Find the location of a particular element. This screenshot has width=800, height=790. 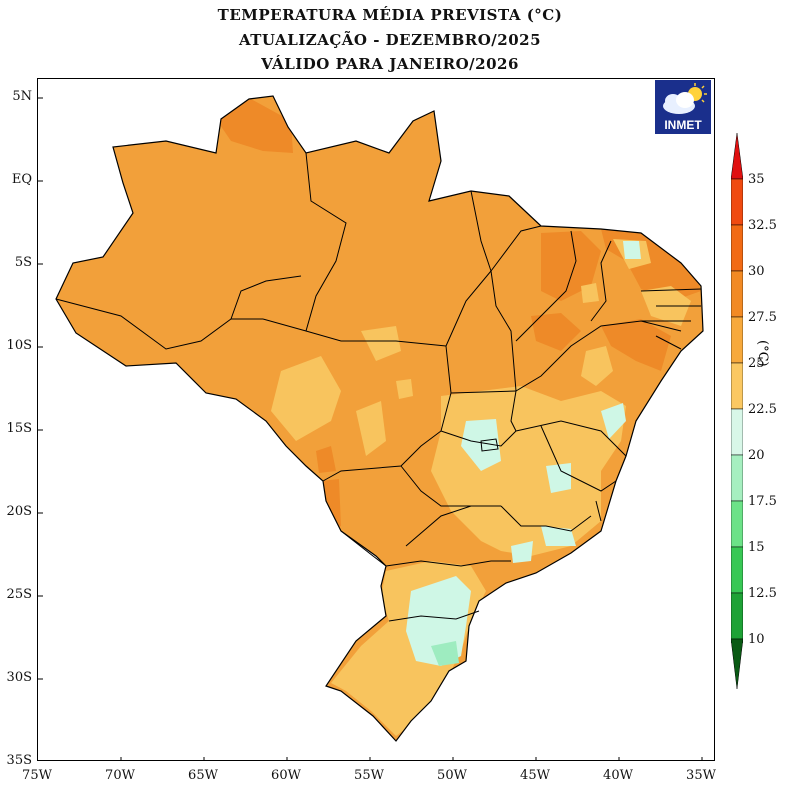

zone-20-225-bahia is located at coordinates (613, 421).